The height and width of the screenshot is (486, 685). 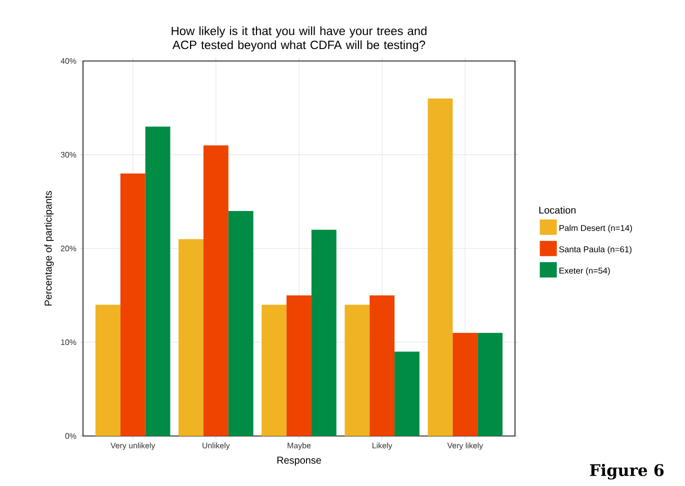 I want to click on y-axis-title: Percentage of participants, so click(x=49, y=248).